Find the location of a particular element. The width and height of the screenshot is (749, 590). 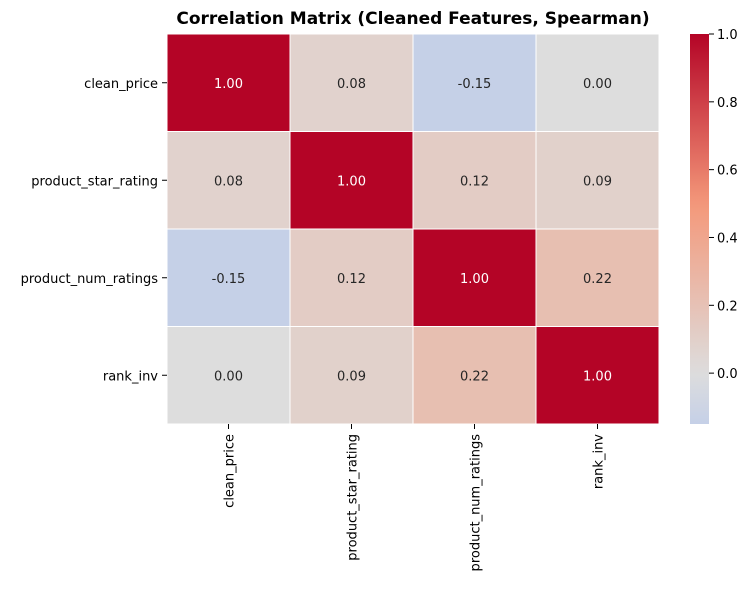

row-label: clean_price is located at coordinates (121, 84).